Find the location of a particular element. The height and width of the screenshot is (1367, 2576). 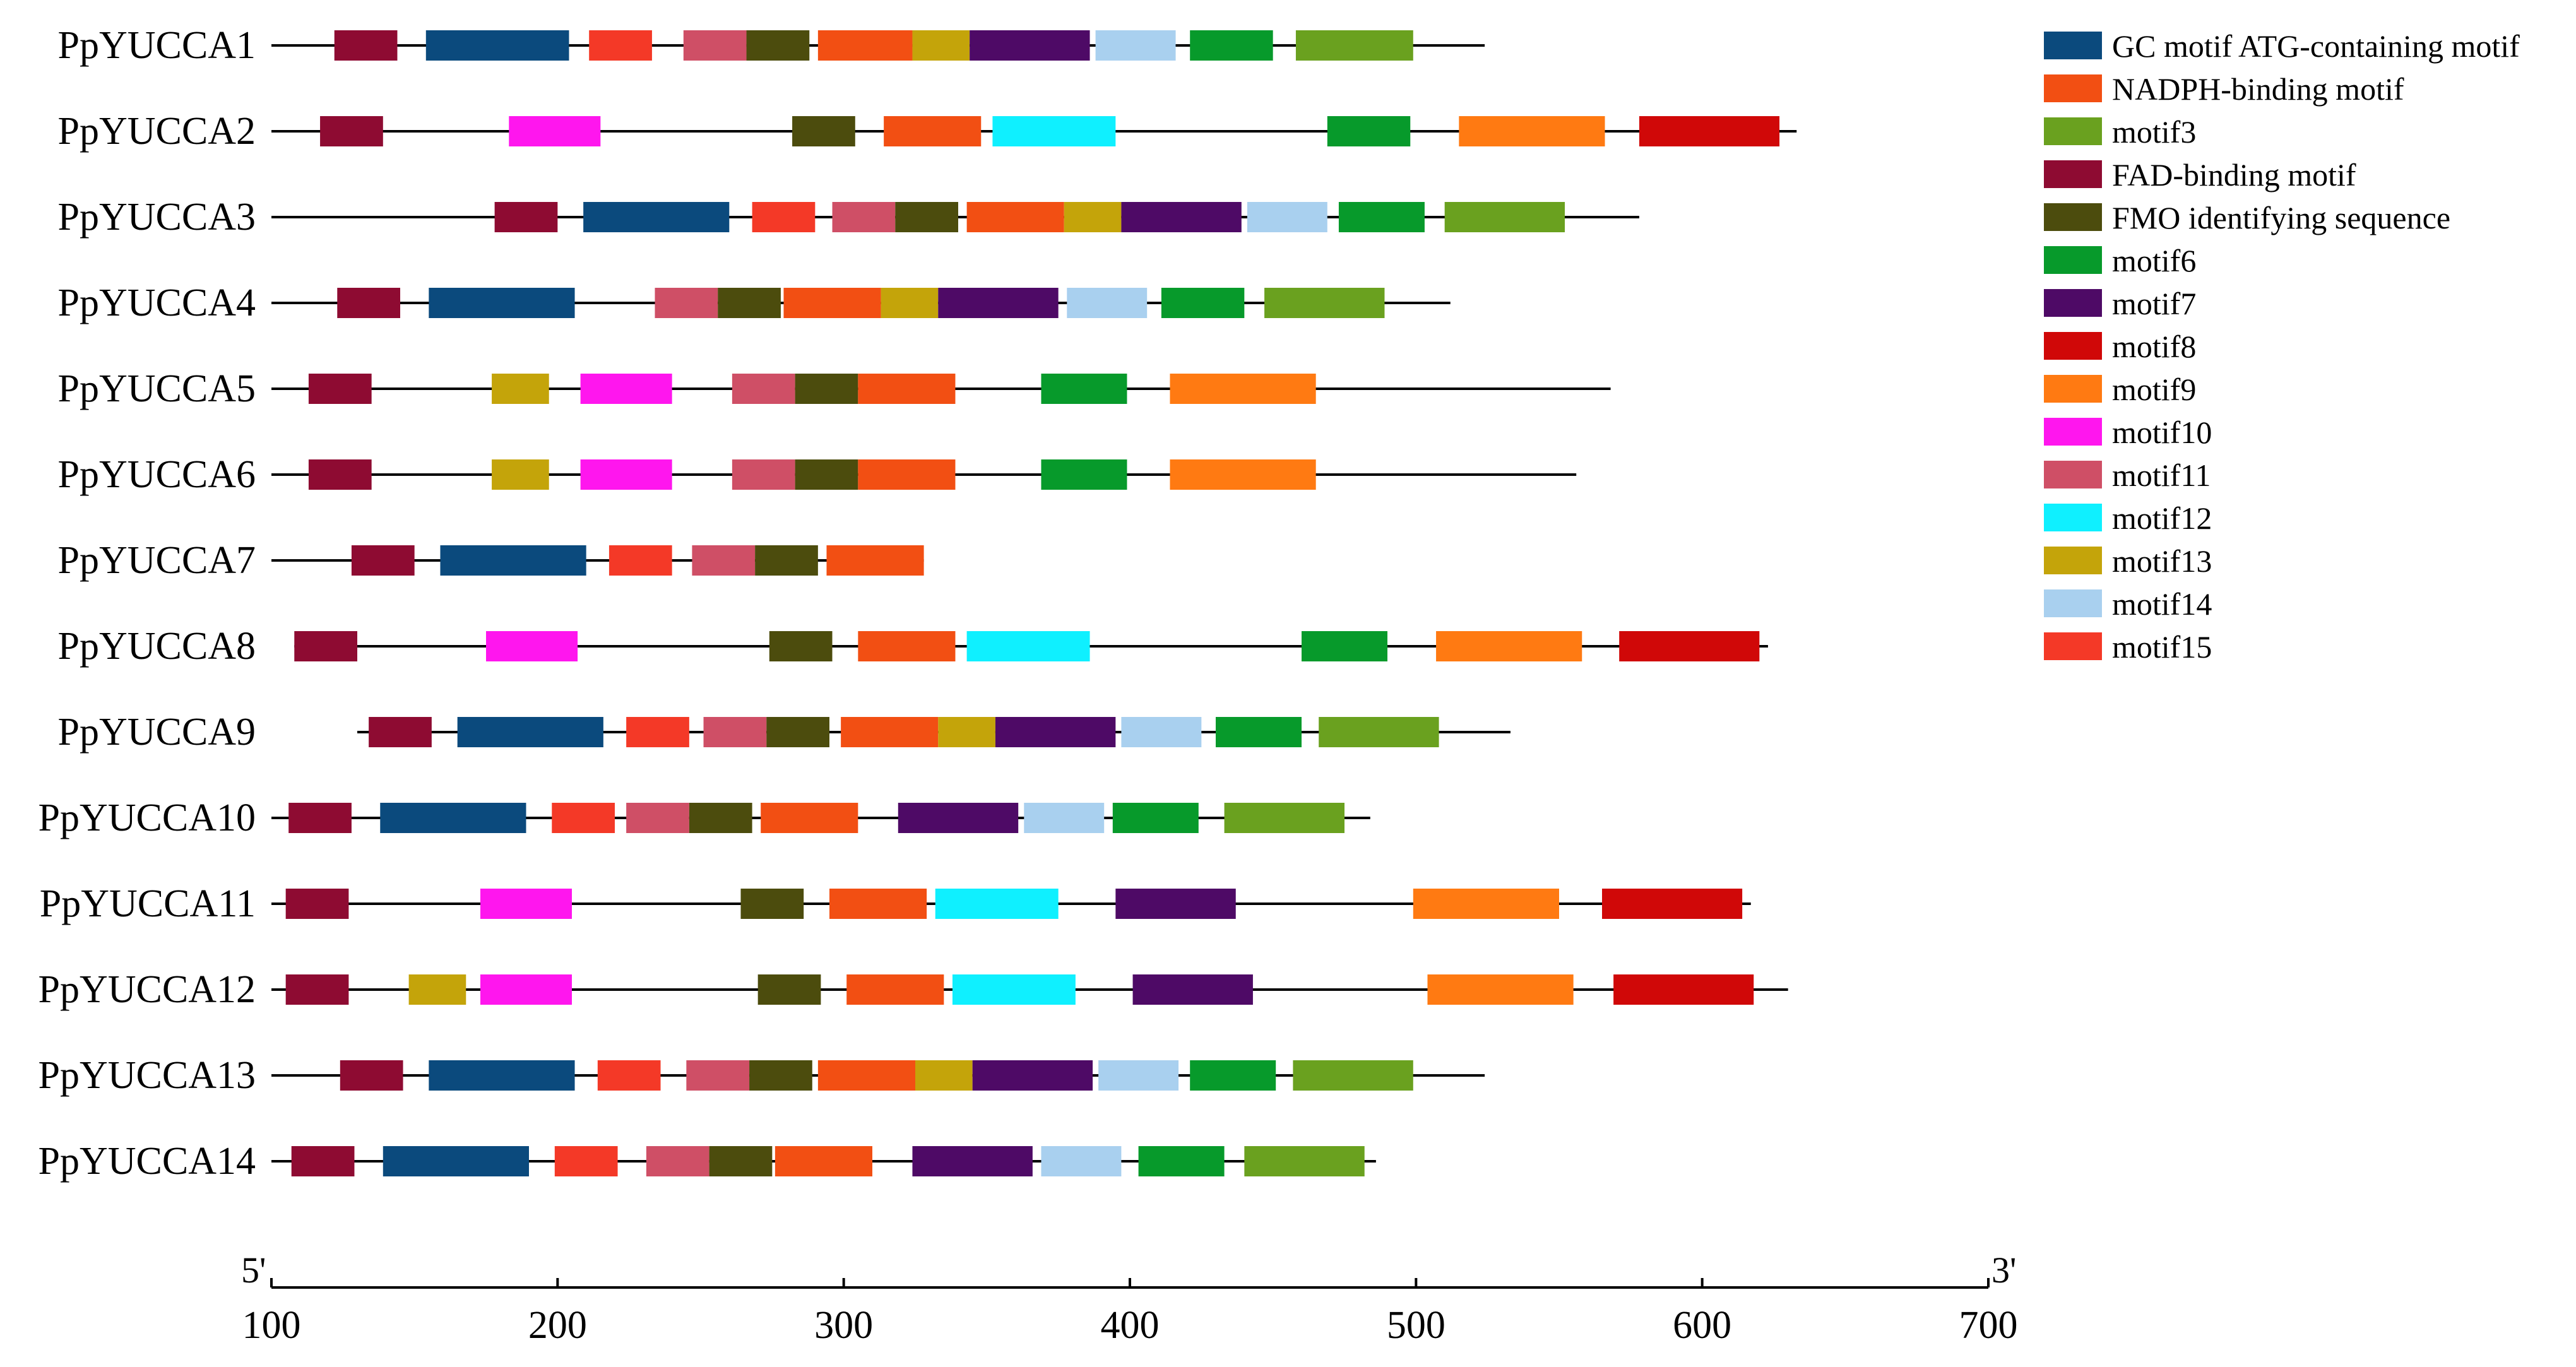

legend-item-m12: motif12 is located at coordinates (2128, 518).